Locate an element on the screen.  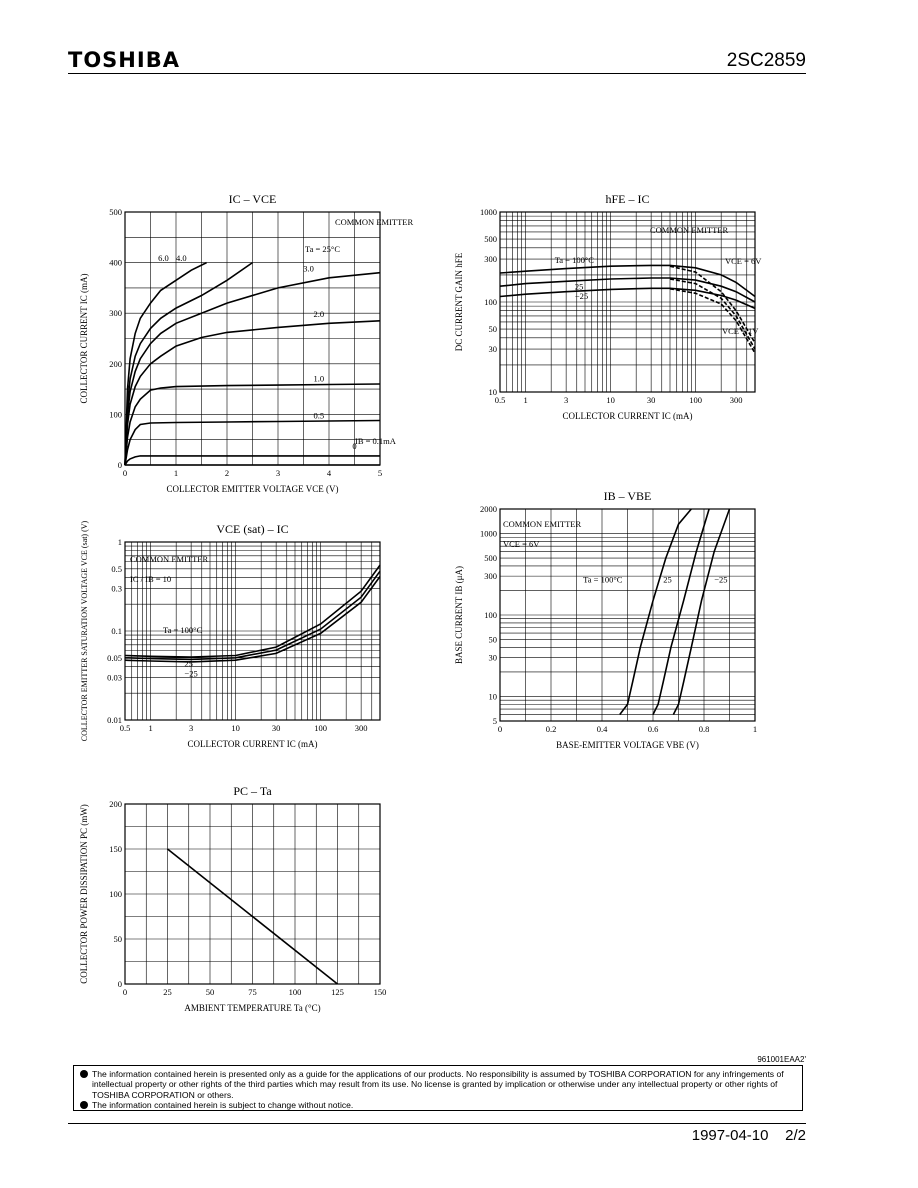
chart-annotation: VCE = 6V is located at coordinates (521, 544).